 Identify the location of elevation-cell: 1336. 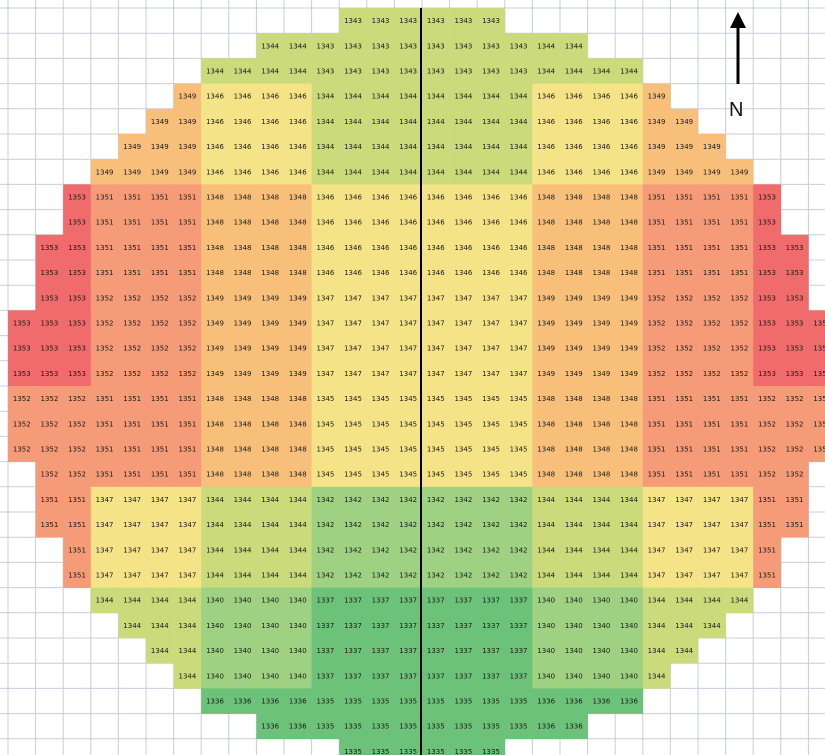
(574, 726).